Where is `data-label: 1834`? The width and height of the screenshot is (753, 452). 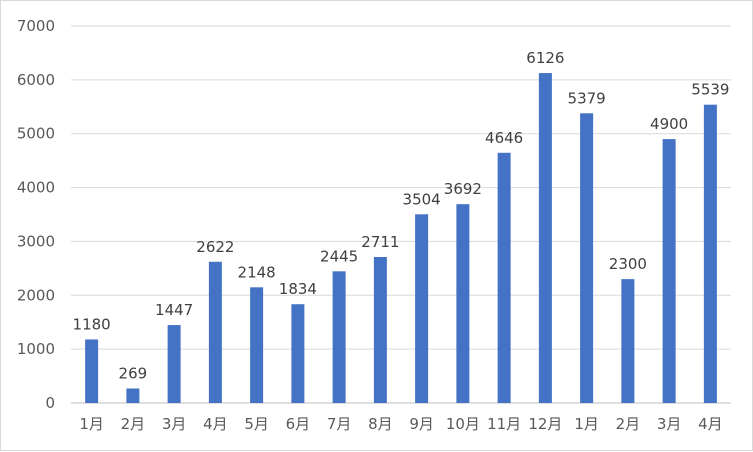 data-label: 1834 is located at coordinates (298, 289).